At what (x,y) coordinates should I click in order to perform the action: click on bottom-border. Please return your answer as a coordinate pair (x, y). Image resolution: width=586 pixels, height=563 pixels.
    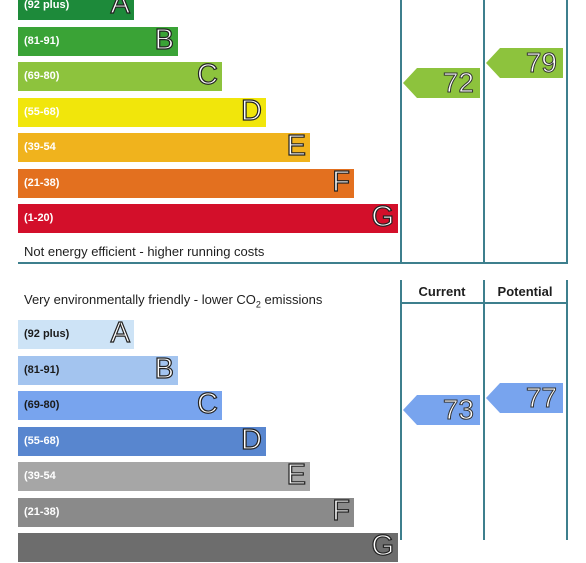
    Looking at the image, I should click on (293, 263).